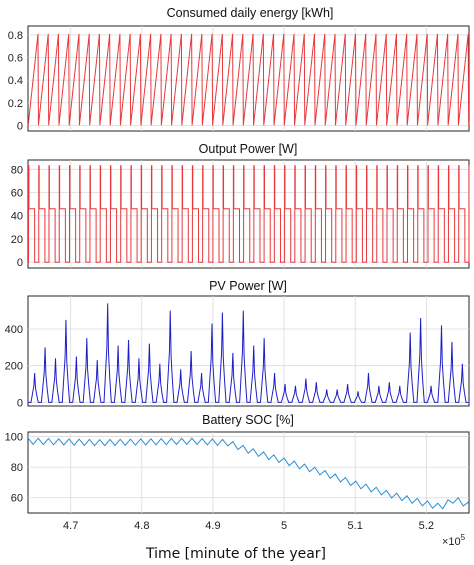 The image size is (474, 565). I want to click on x-tick-label: 5.1, so click(355, 526).